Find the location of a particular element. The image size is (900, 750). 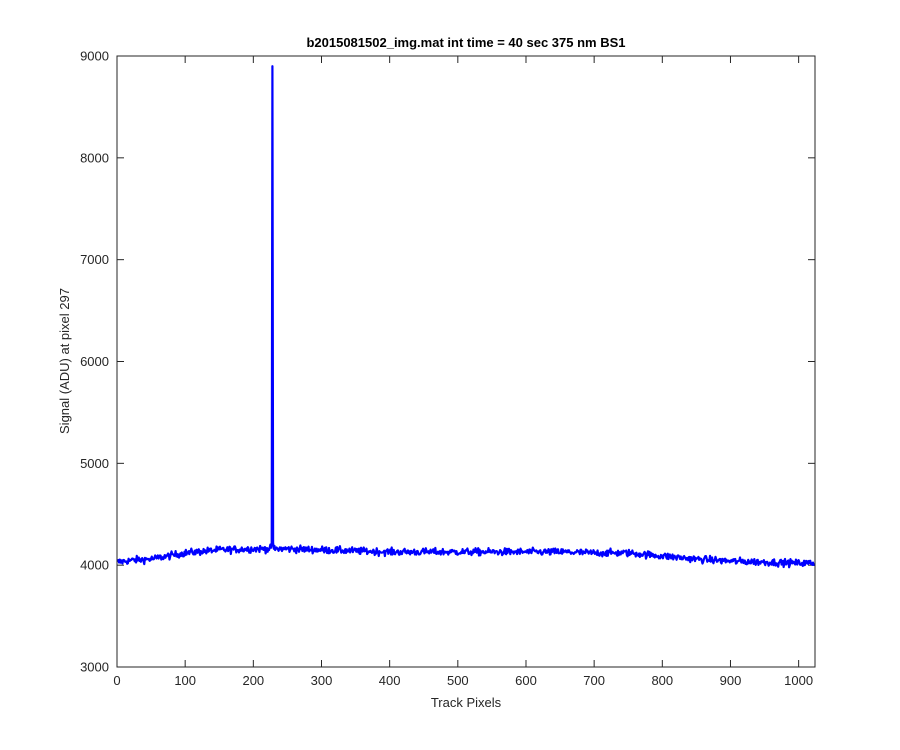

y-tick-label: 5000 is located at coordinates (94, 463).